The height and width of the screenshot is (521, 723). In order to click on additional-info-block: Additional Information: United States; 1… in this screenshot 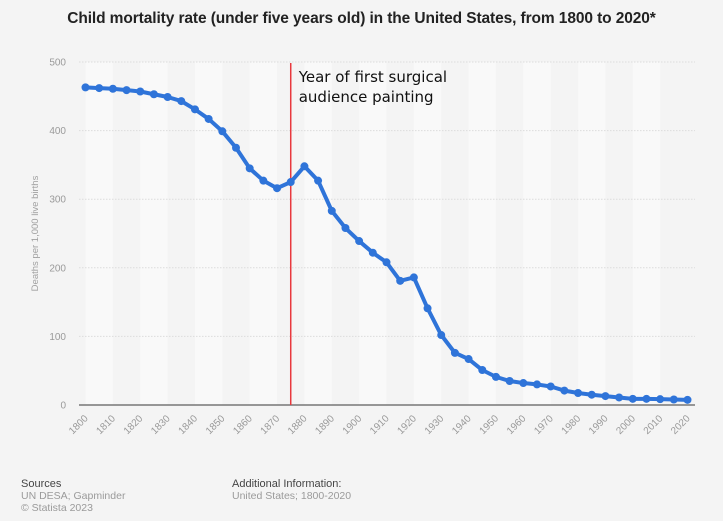, I will do `click(291, 490)`.